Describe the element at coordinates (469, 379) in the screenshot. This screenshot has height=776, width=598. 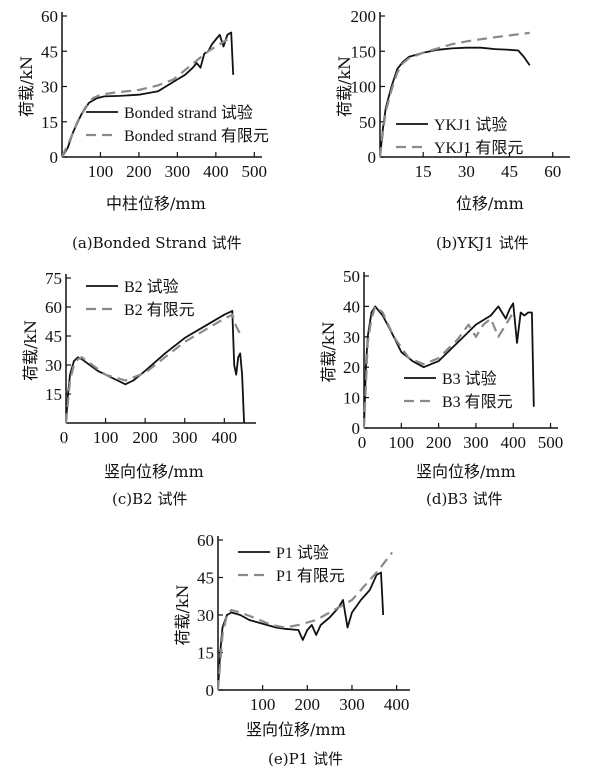
I see `chart-d-legend-experiment-label: B3 试验` at that location.